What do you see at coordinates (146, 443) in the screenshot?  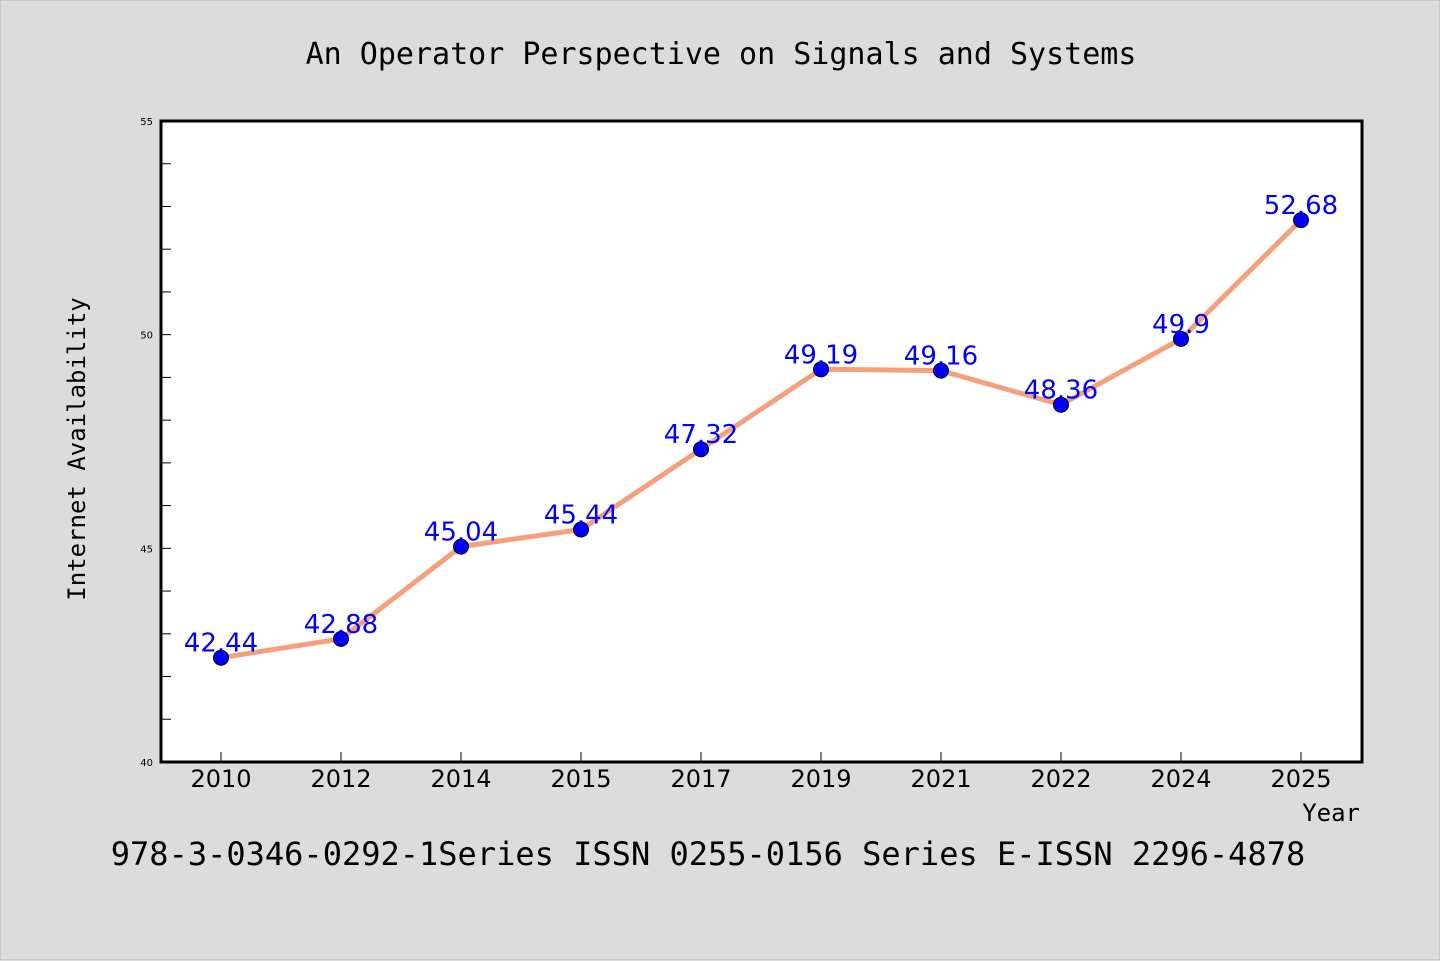 I see `y-axis-tick-labels: 40 45 50 55` at bounding box center [146, 443].